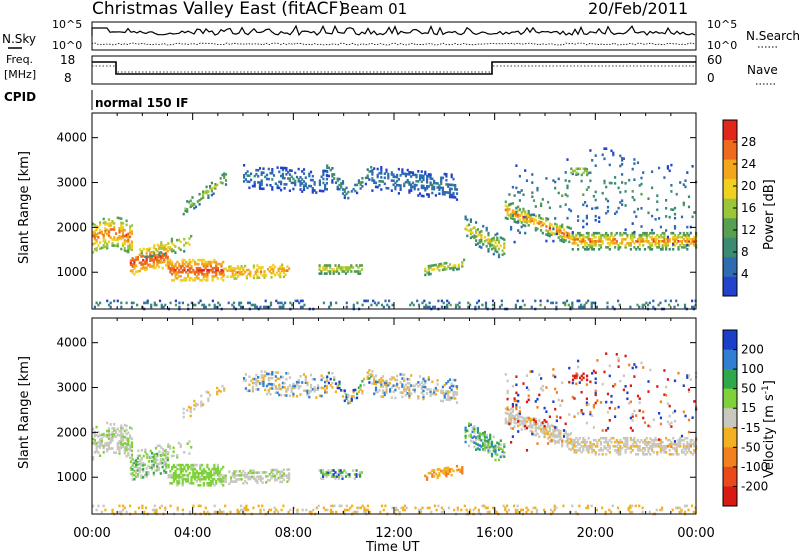 The height and width of the screenshot is (554, 800). I want to click on nsky-trace, so click(393, 30).